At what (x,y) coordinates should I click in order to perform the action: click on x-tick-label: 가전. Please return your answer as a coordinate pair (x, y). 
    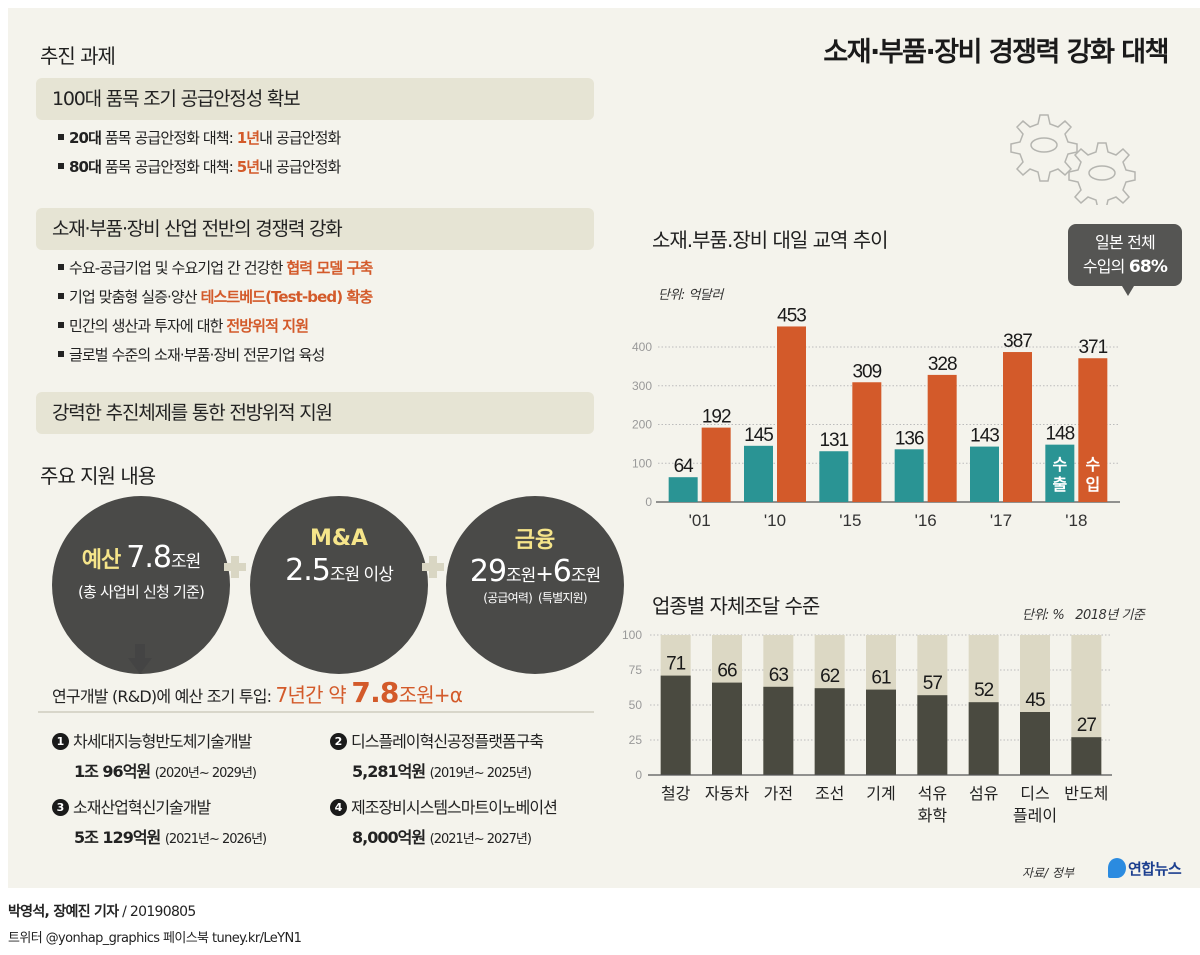
    Looking at the image, I should click on (778, 794).